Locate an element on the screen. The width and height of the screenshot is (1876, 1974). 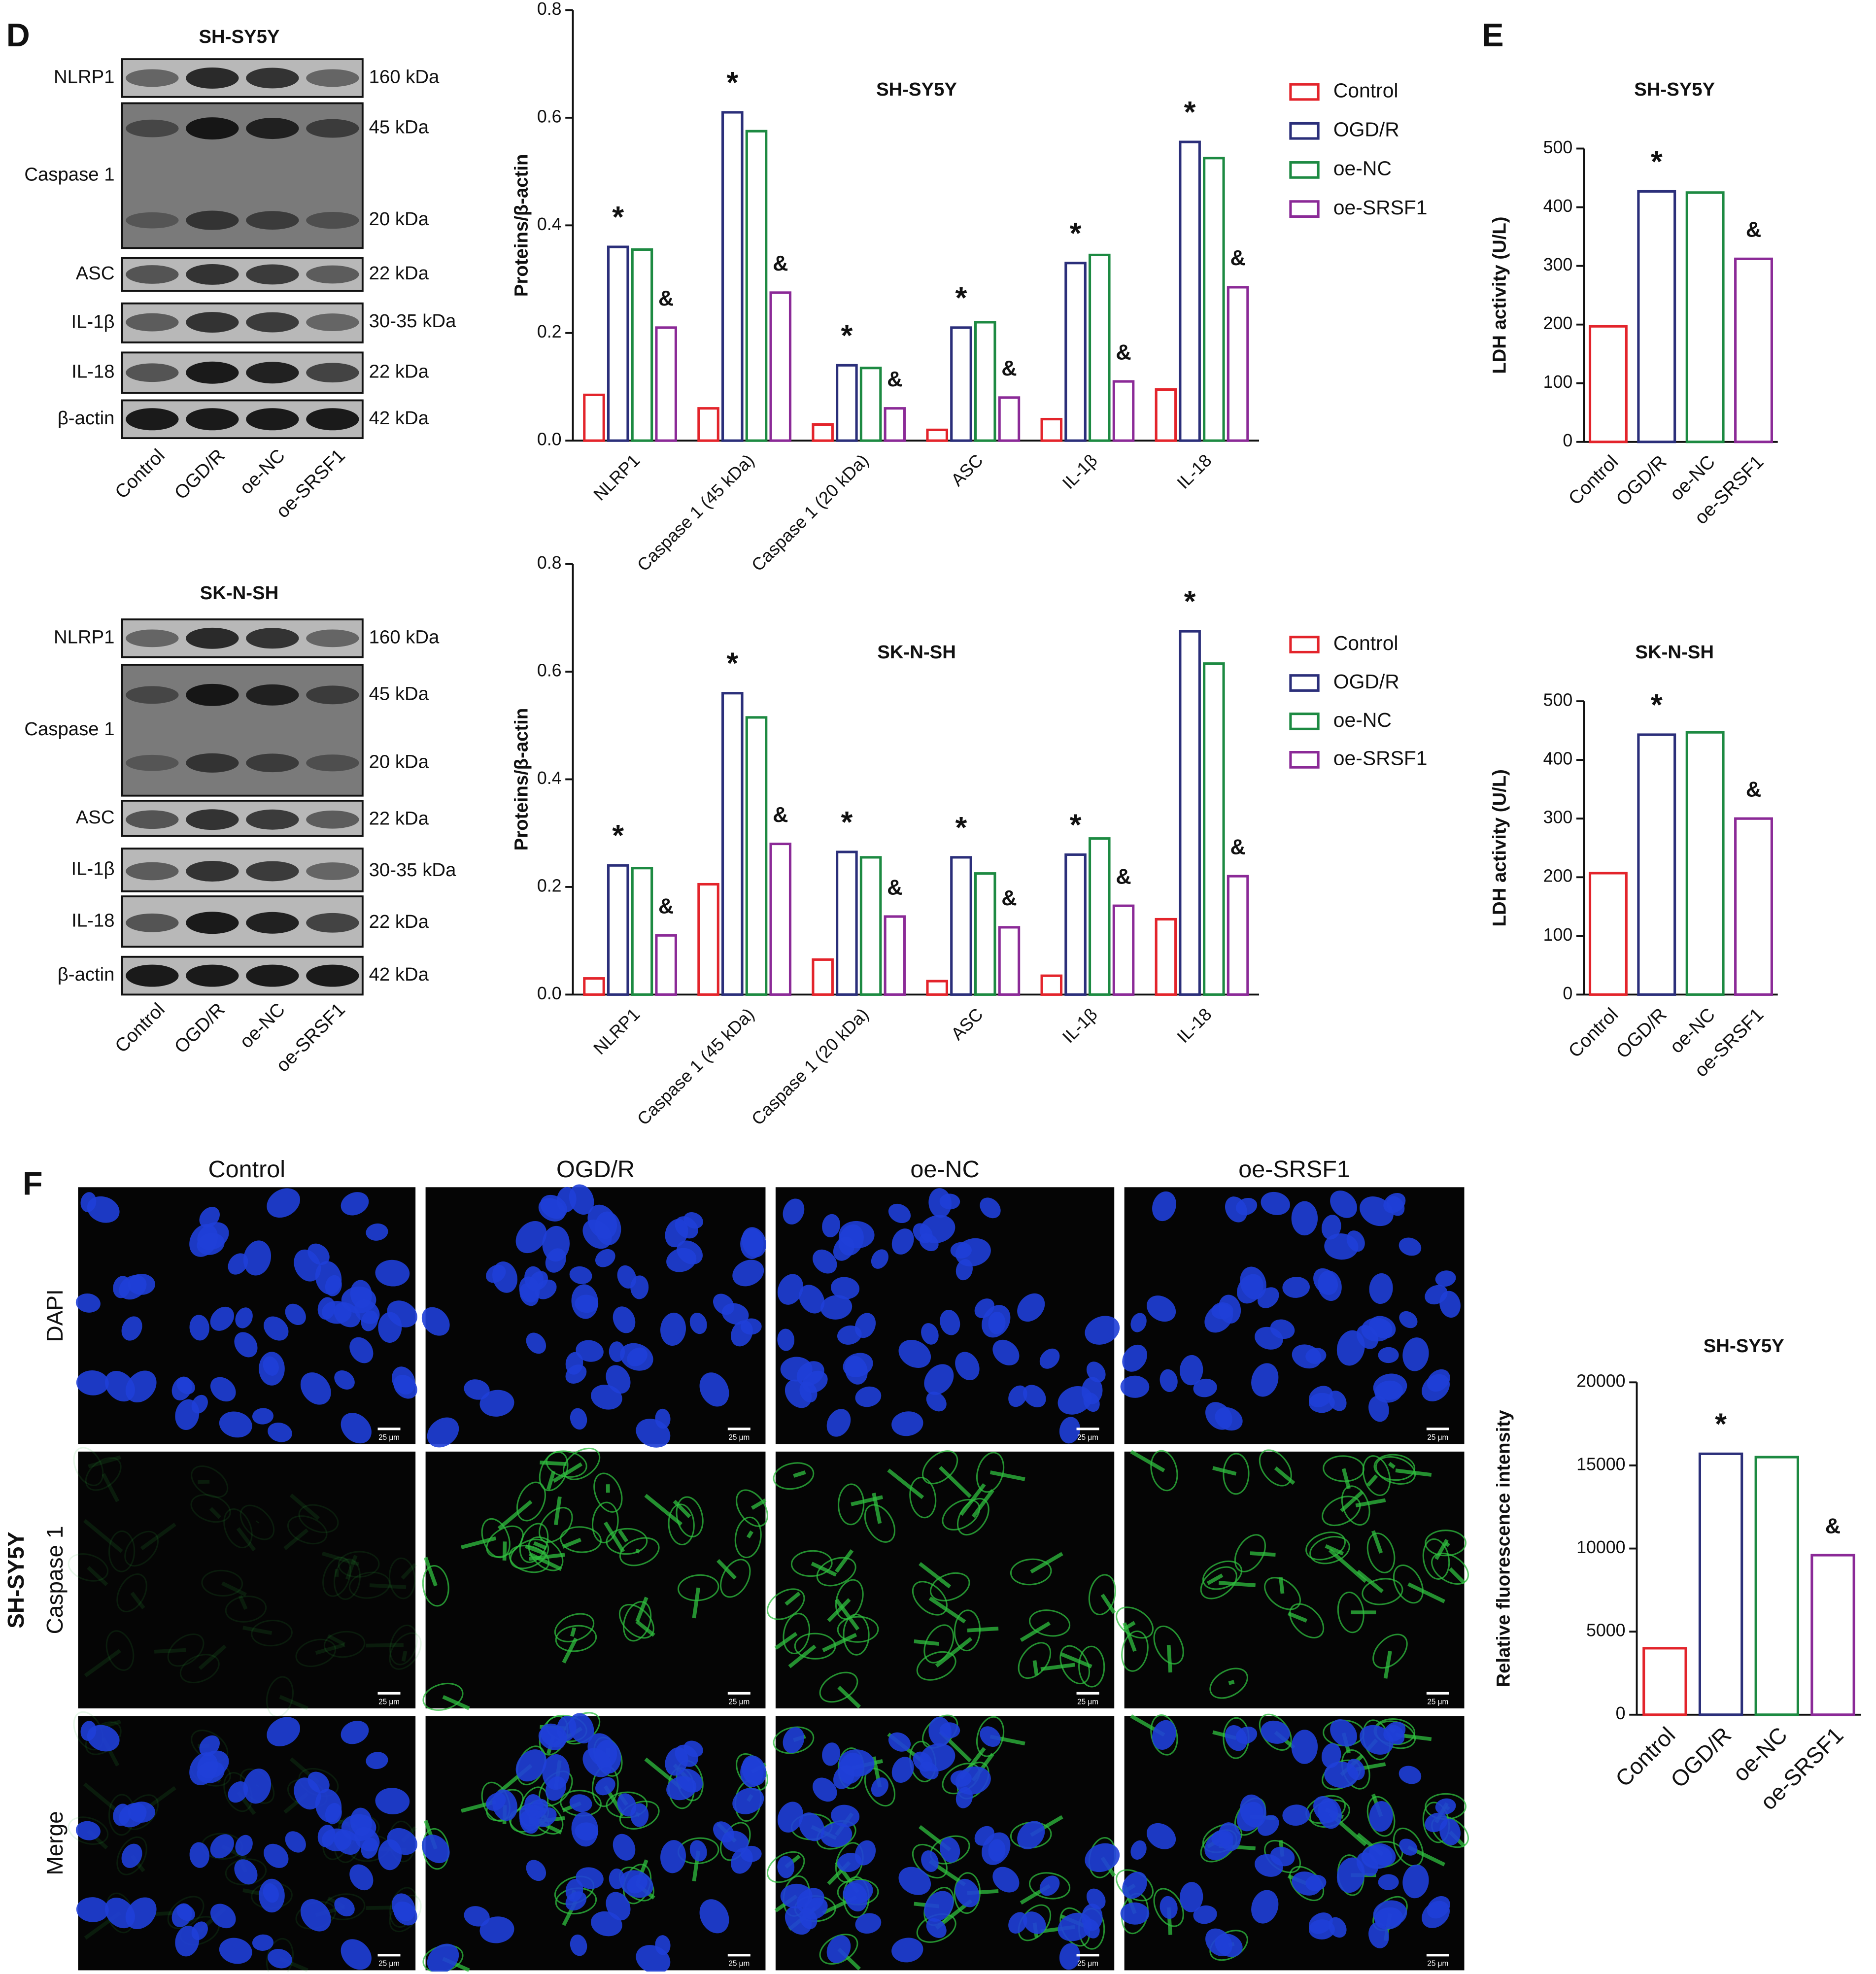
legend-label: oe-SRSF1 is located at coordinates (1380, 207).